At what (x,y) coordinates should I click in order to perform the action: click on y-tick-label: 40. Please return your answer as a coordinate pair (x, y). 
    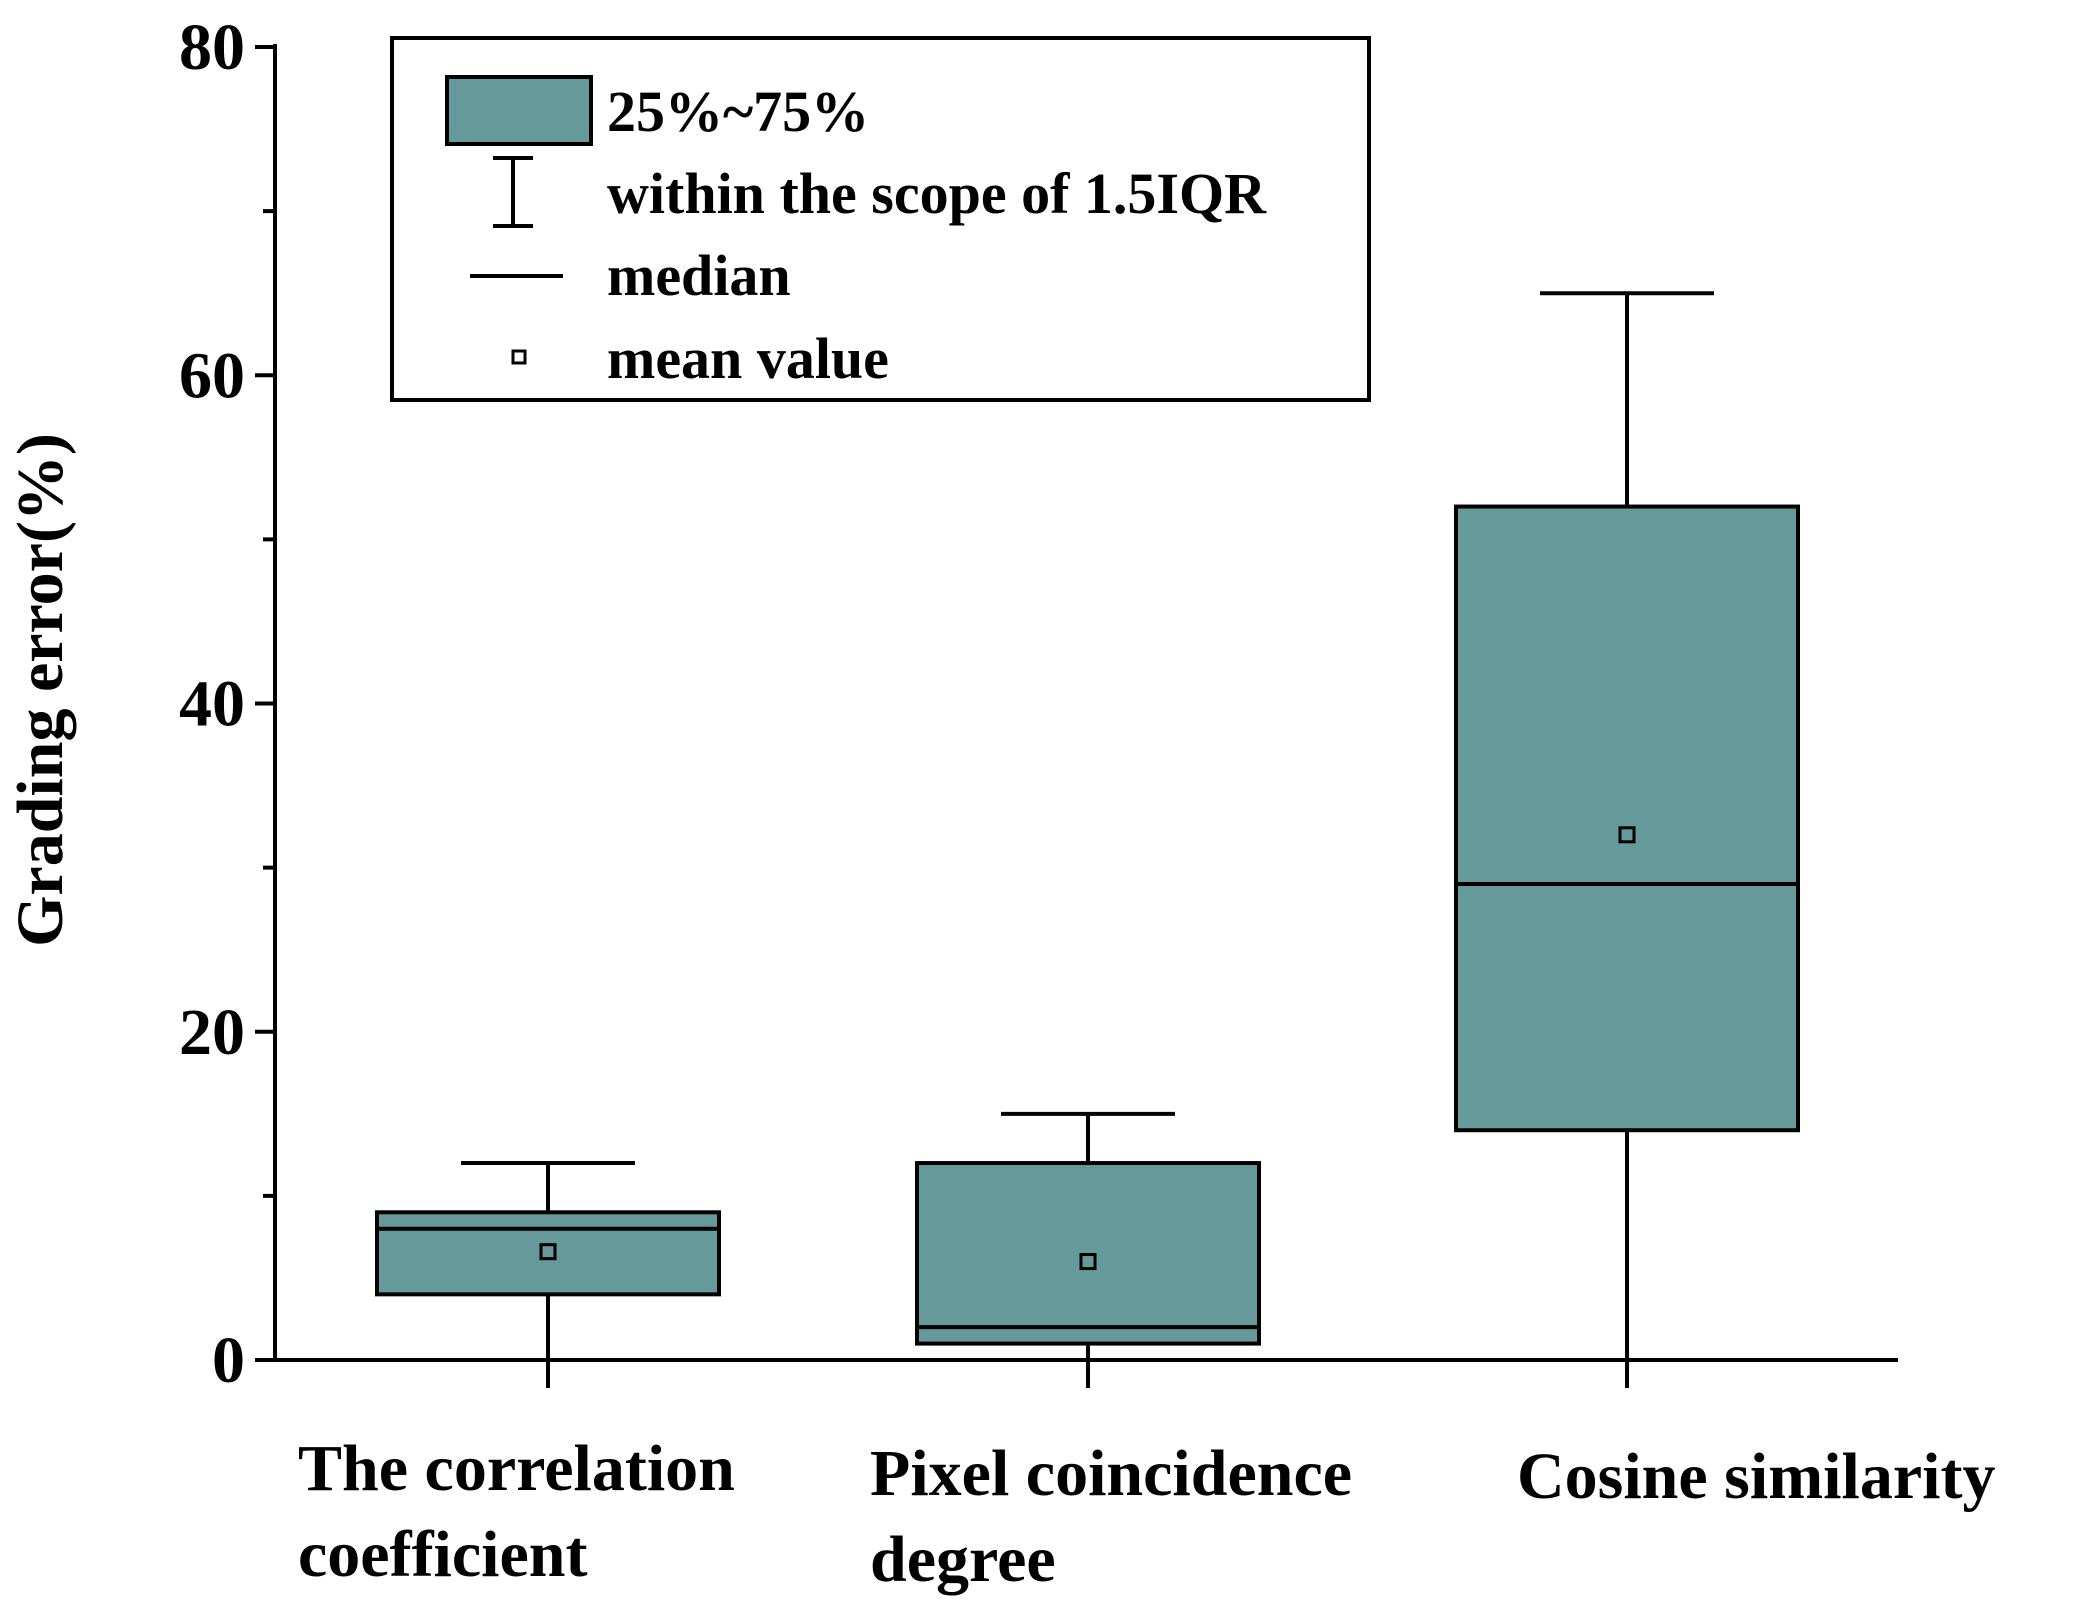
    Looking at the image, I should click on (212, 704).